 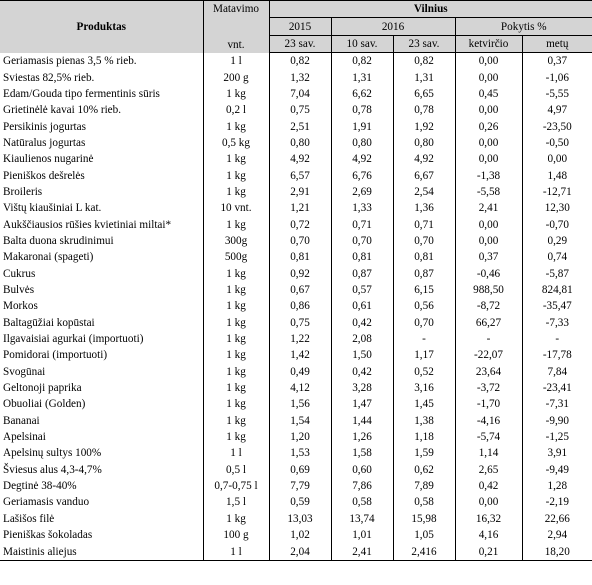 What do you see at coordinates (489, 126) in the screenshot?
I see `change-quarter-cell: 0,26` at bounding box center [489, 126].